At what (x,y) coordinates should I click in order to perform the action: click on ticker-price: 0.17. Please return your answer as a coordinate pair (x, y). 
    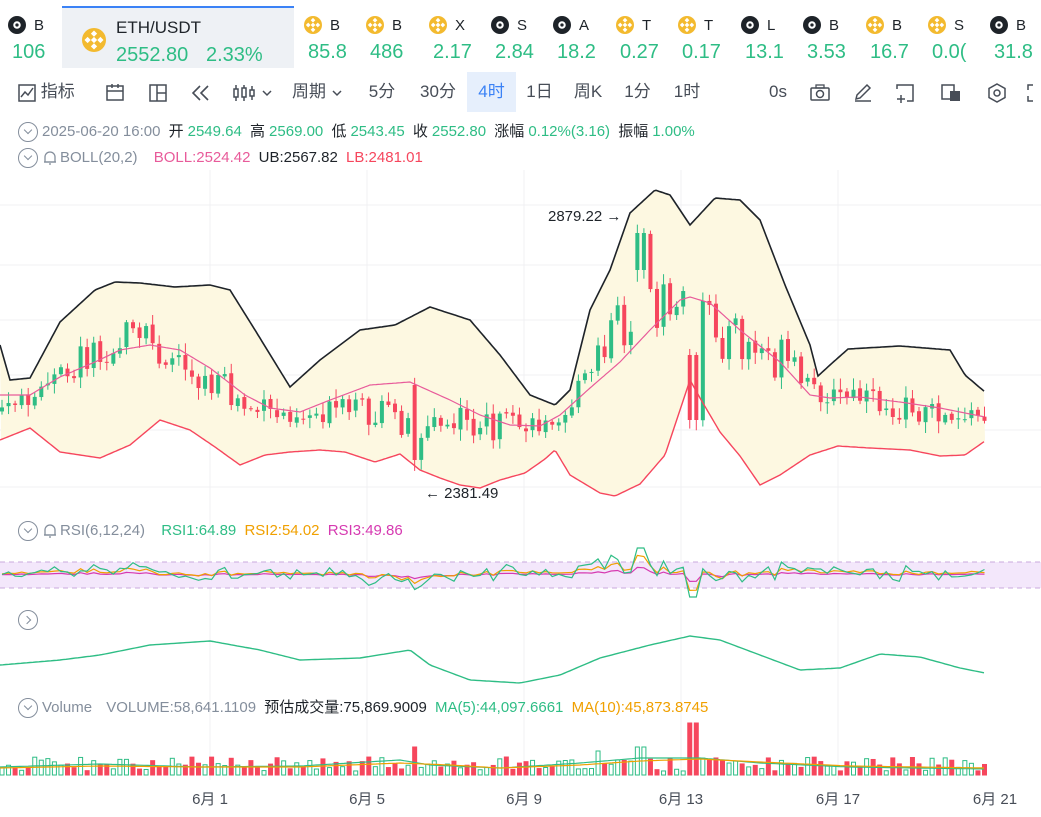
    Looking at the image, I should click on (701, 52).